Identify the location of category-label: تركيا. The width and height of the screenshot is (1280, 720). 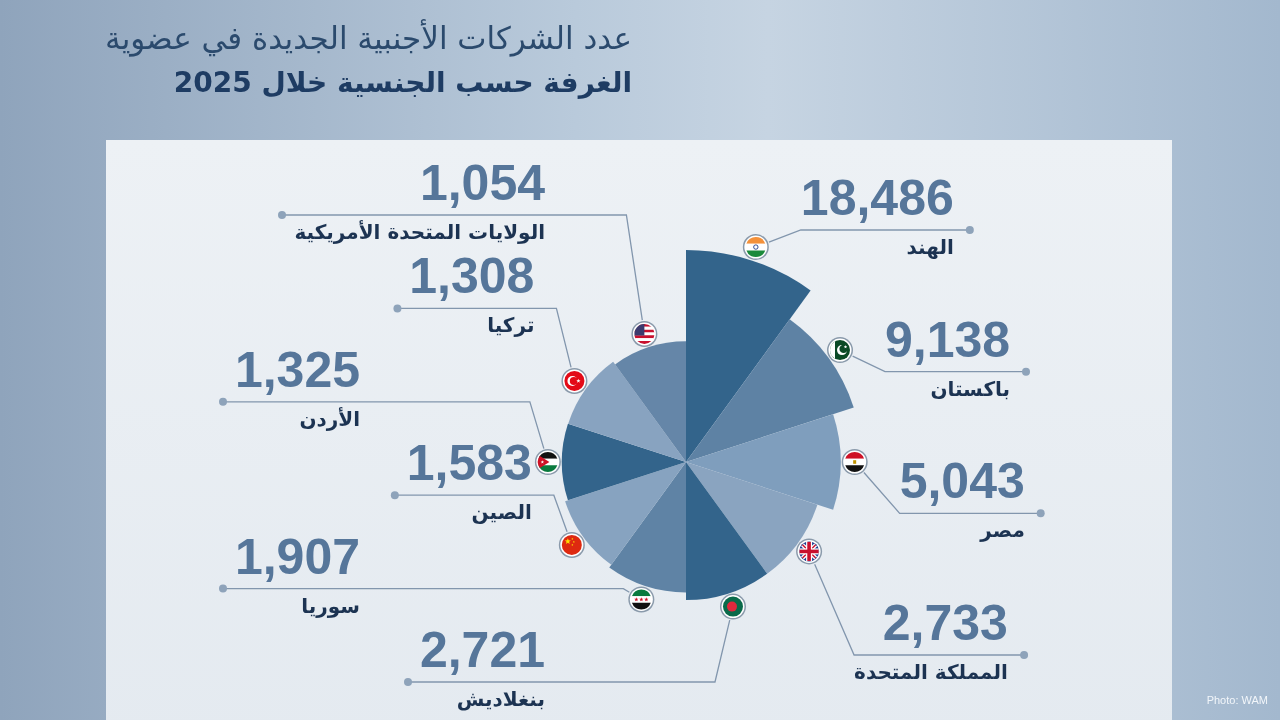
(510, 325).